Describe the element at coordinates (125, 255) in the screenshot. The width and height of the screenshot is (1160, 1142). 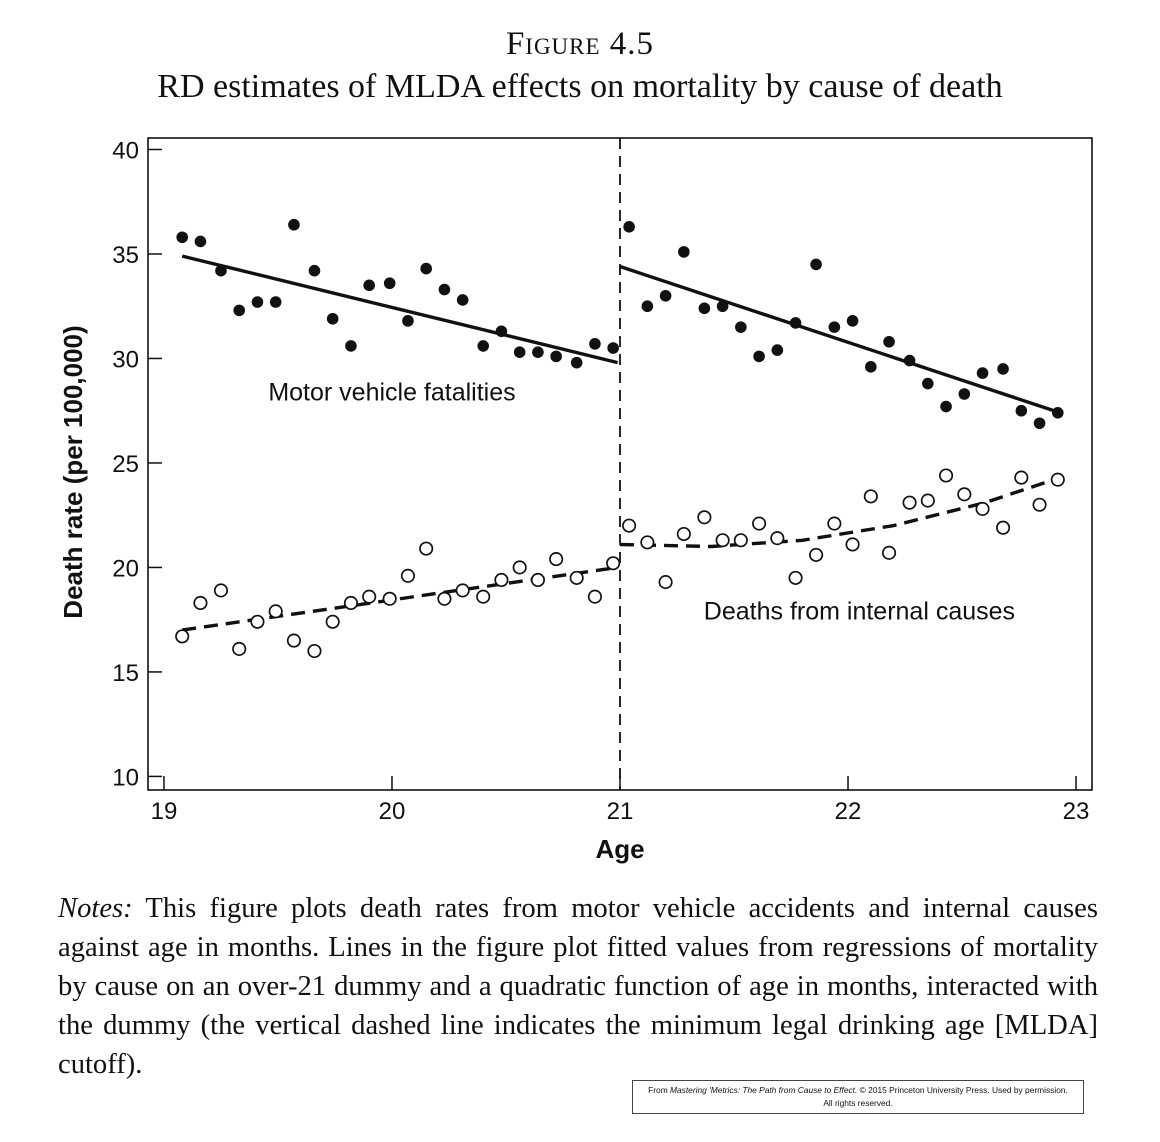
I see `y-tick-label: 35` at that location.